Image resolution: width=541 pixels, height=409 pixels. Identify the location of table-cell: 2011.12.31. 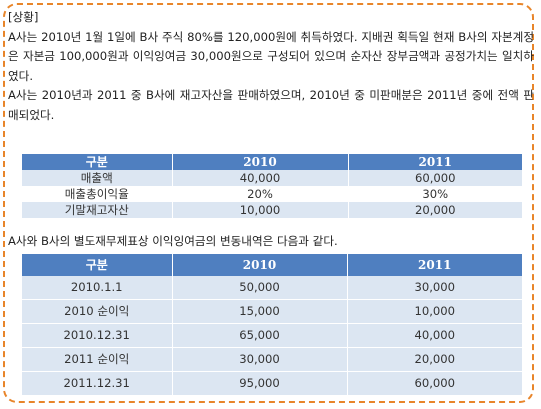
(97, 383).